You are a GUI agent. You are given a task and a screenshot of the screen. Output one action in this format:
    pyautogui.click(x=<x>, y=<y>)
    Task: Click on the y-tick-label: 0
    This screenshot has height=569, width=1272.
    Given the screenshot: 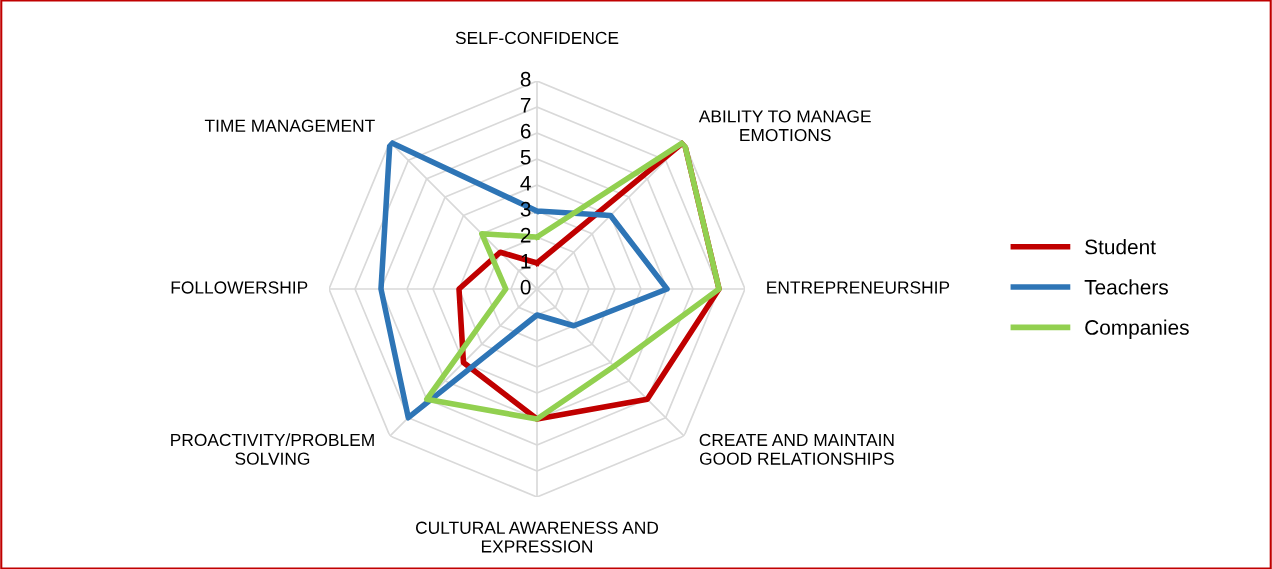 What is the action you would take?
    pyautogui.click(x=525, y=287)
    